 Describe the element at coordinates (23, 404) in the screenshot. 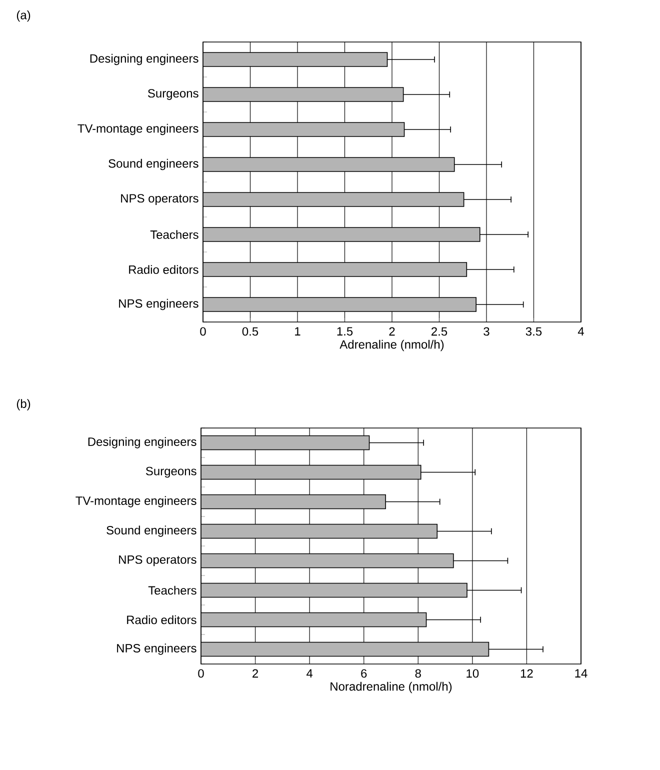

I see `text: (b)` at that location.